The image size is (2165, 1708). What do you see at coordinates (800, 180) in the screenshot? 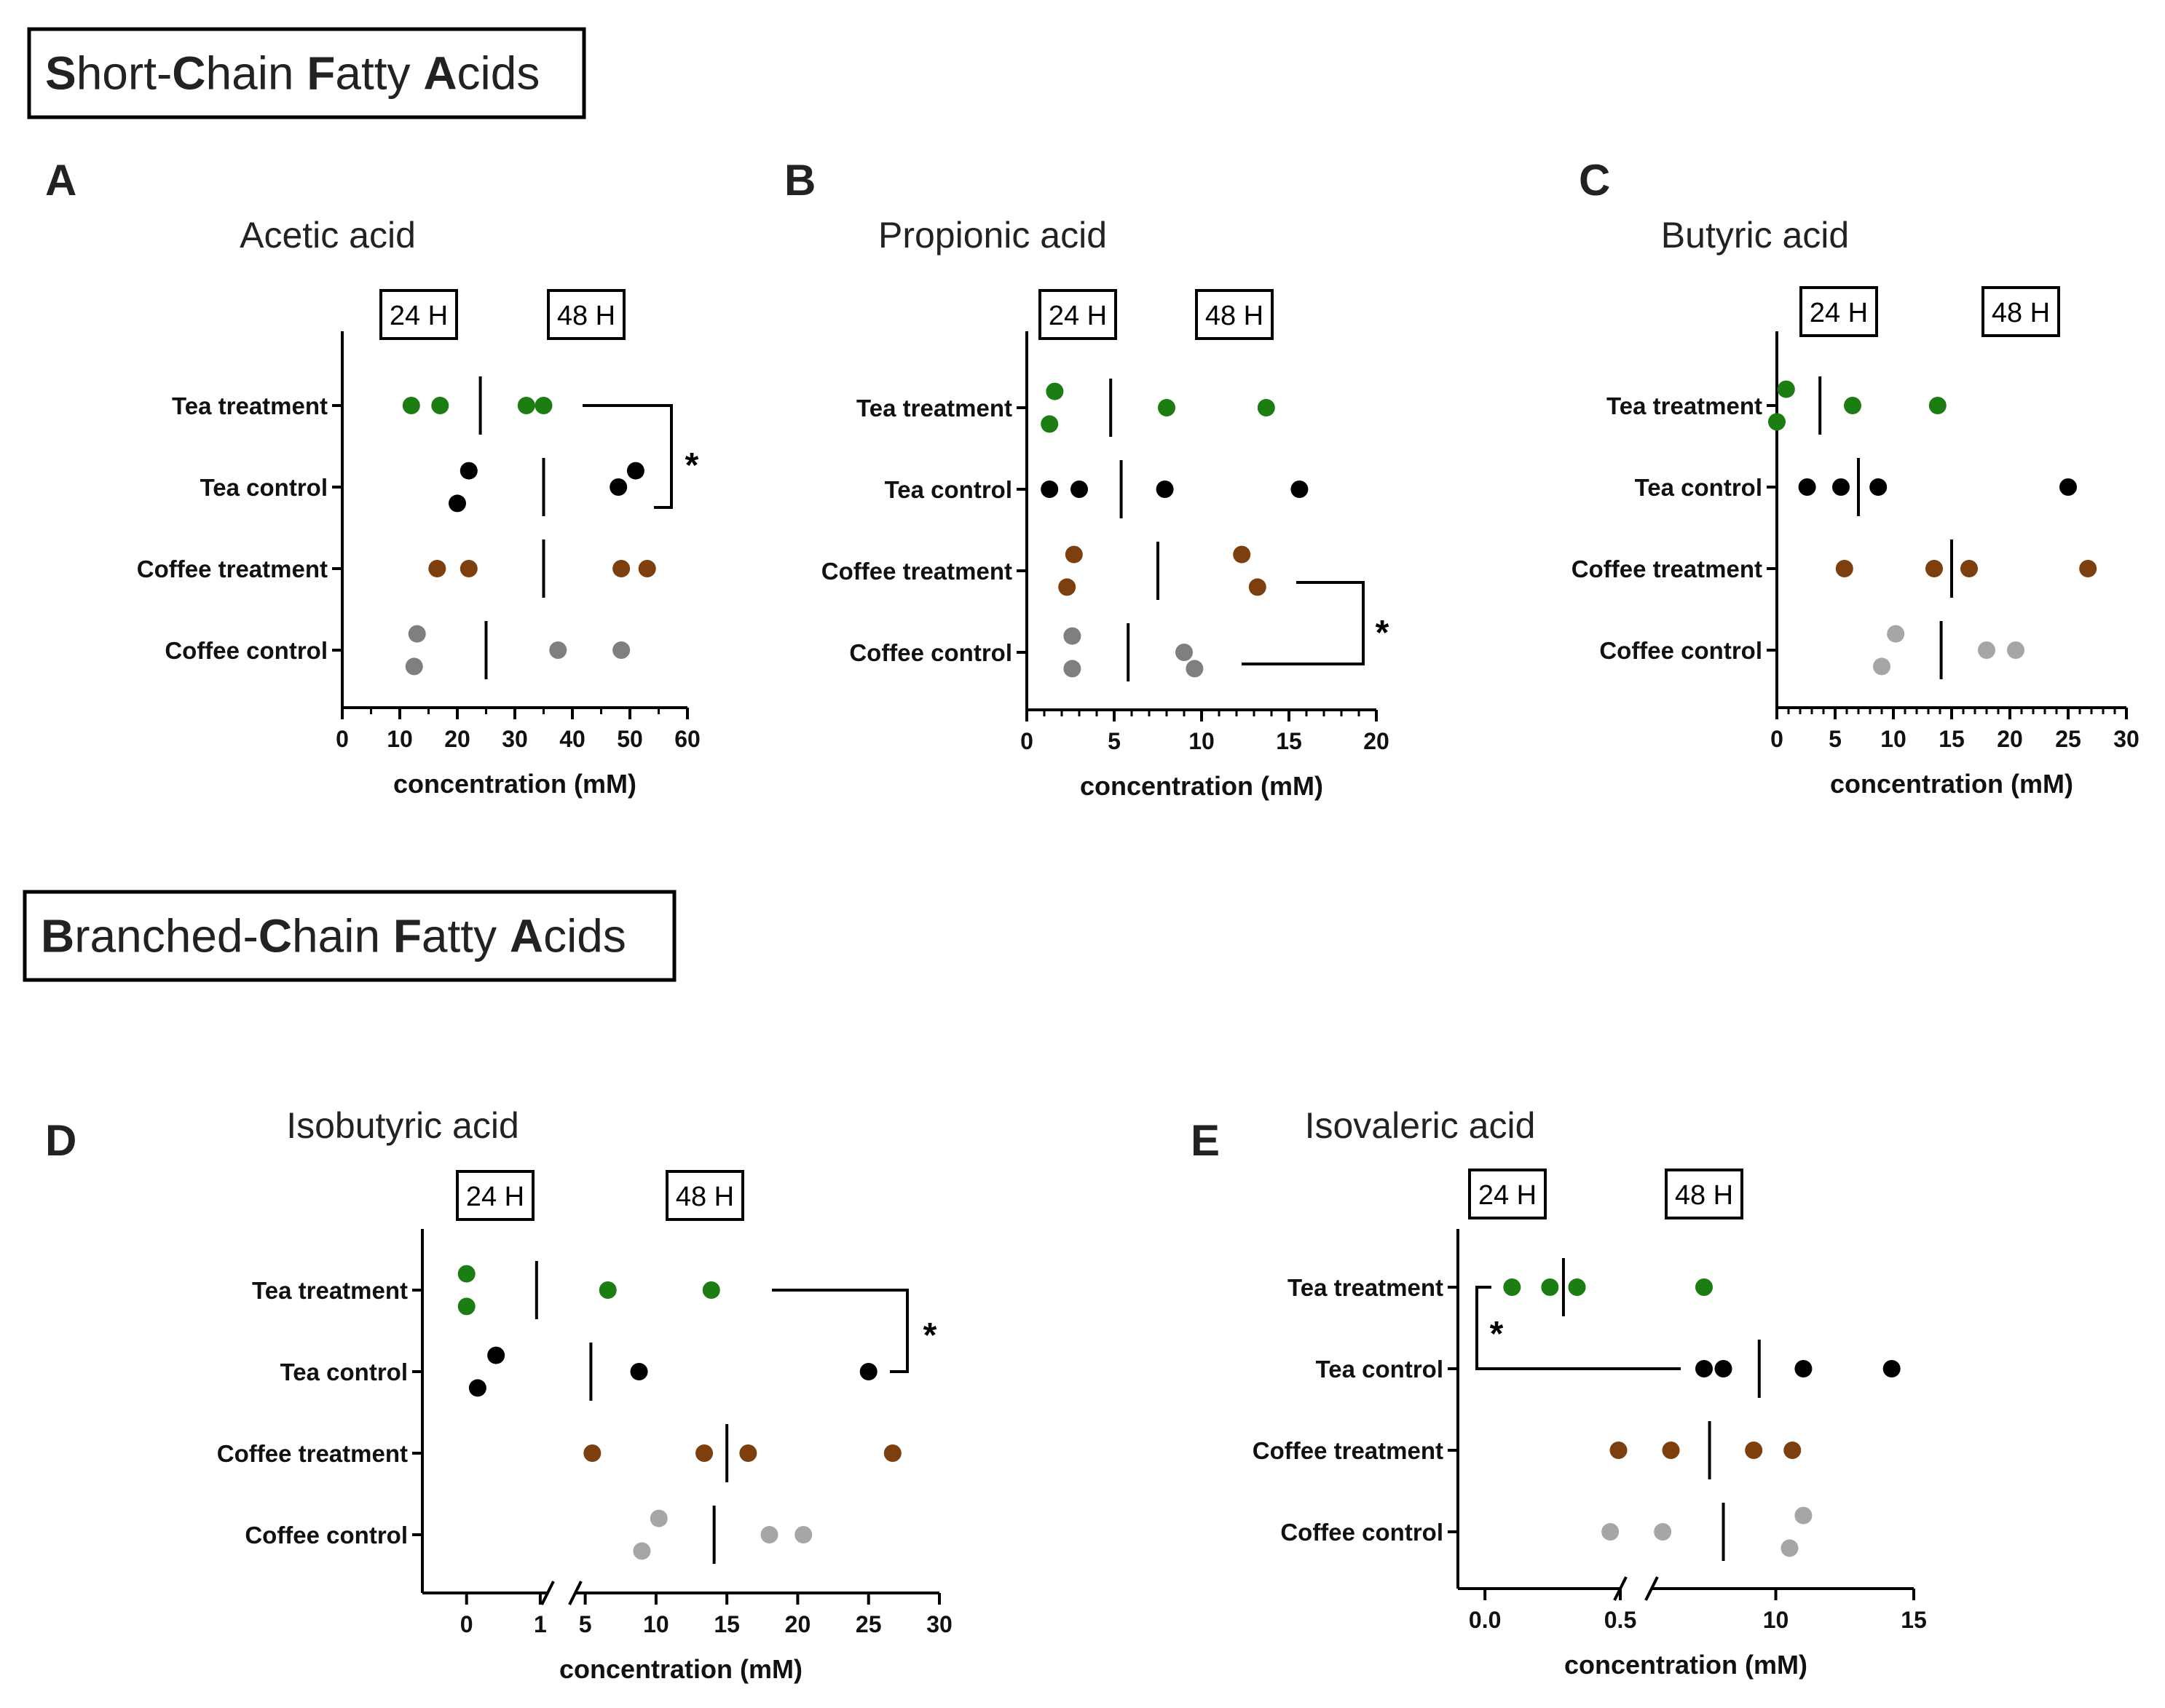
I see `panel-b-letter: B` at bounding box center [800, 180].